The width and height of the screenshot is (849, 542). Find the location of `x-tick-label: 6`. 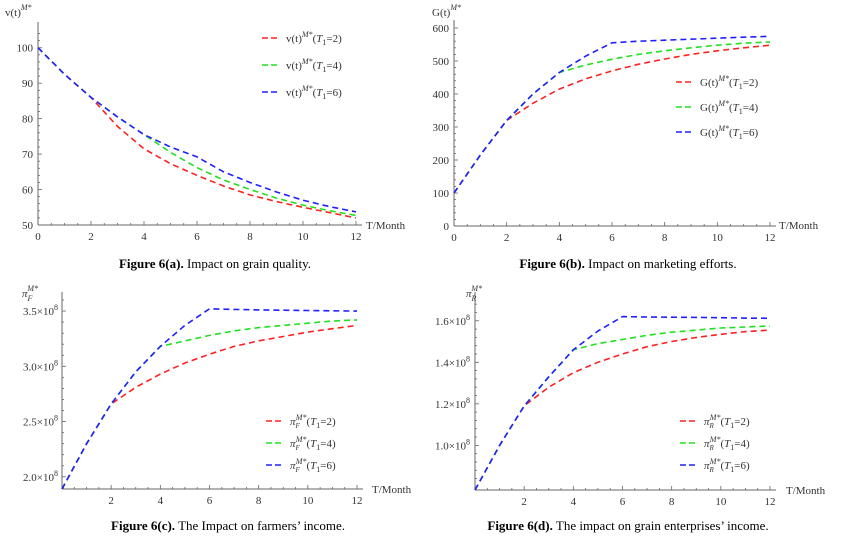

x-tick-label: 6 is located at coordinates (623, 502).